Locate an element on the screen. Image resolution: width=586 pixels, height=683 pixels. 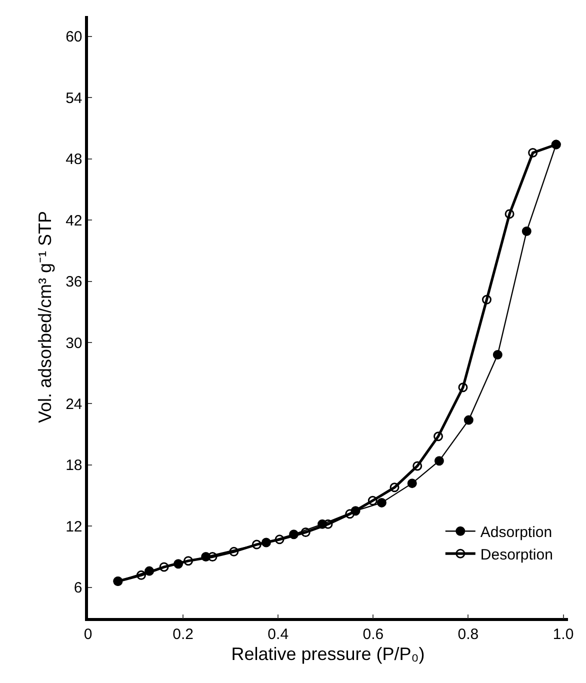
x-tick-label: 0.2 is located at coordinates (183, 634).